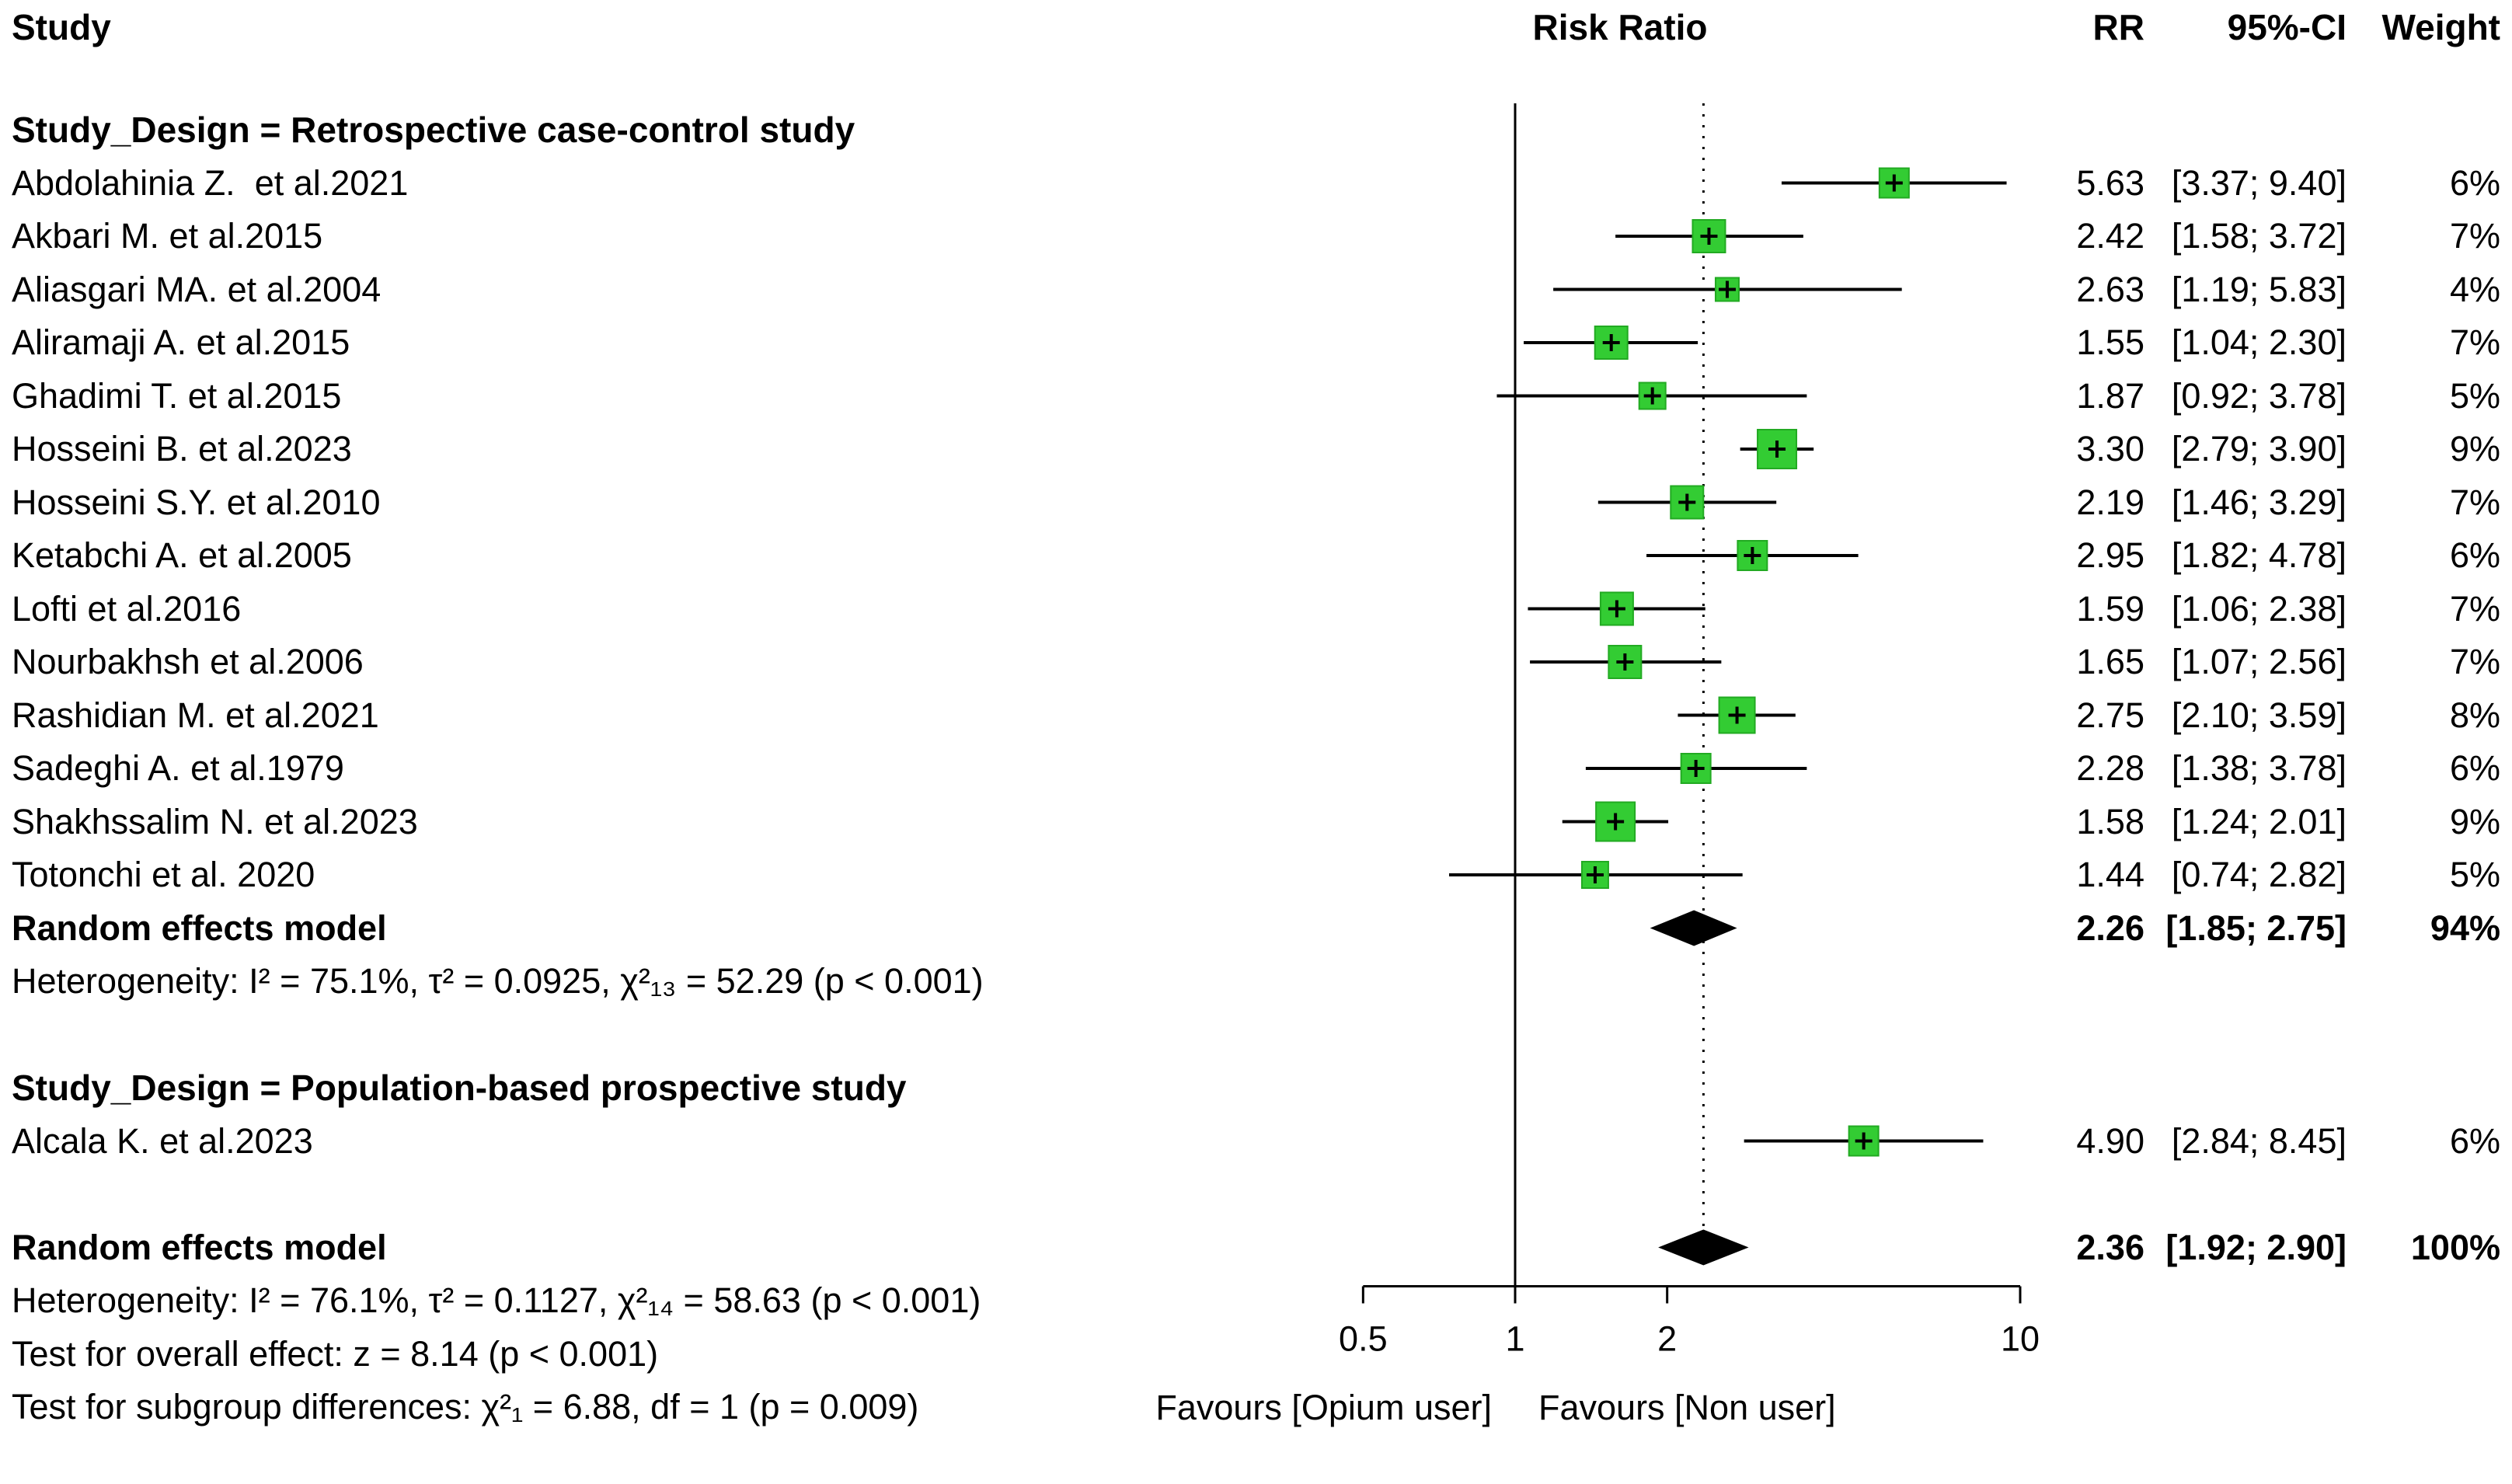 The image size is (2512, 1484). Describe the element at coordinates (127, 608) in the screenshot. I see `study-name: Lofti et al.2016` at that location.